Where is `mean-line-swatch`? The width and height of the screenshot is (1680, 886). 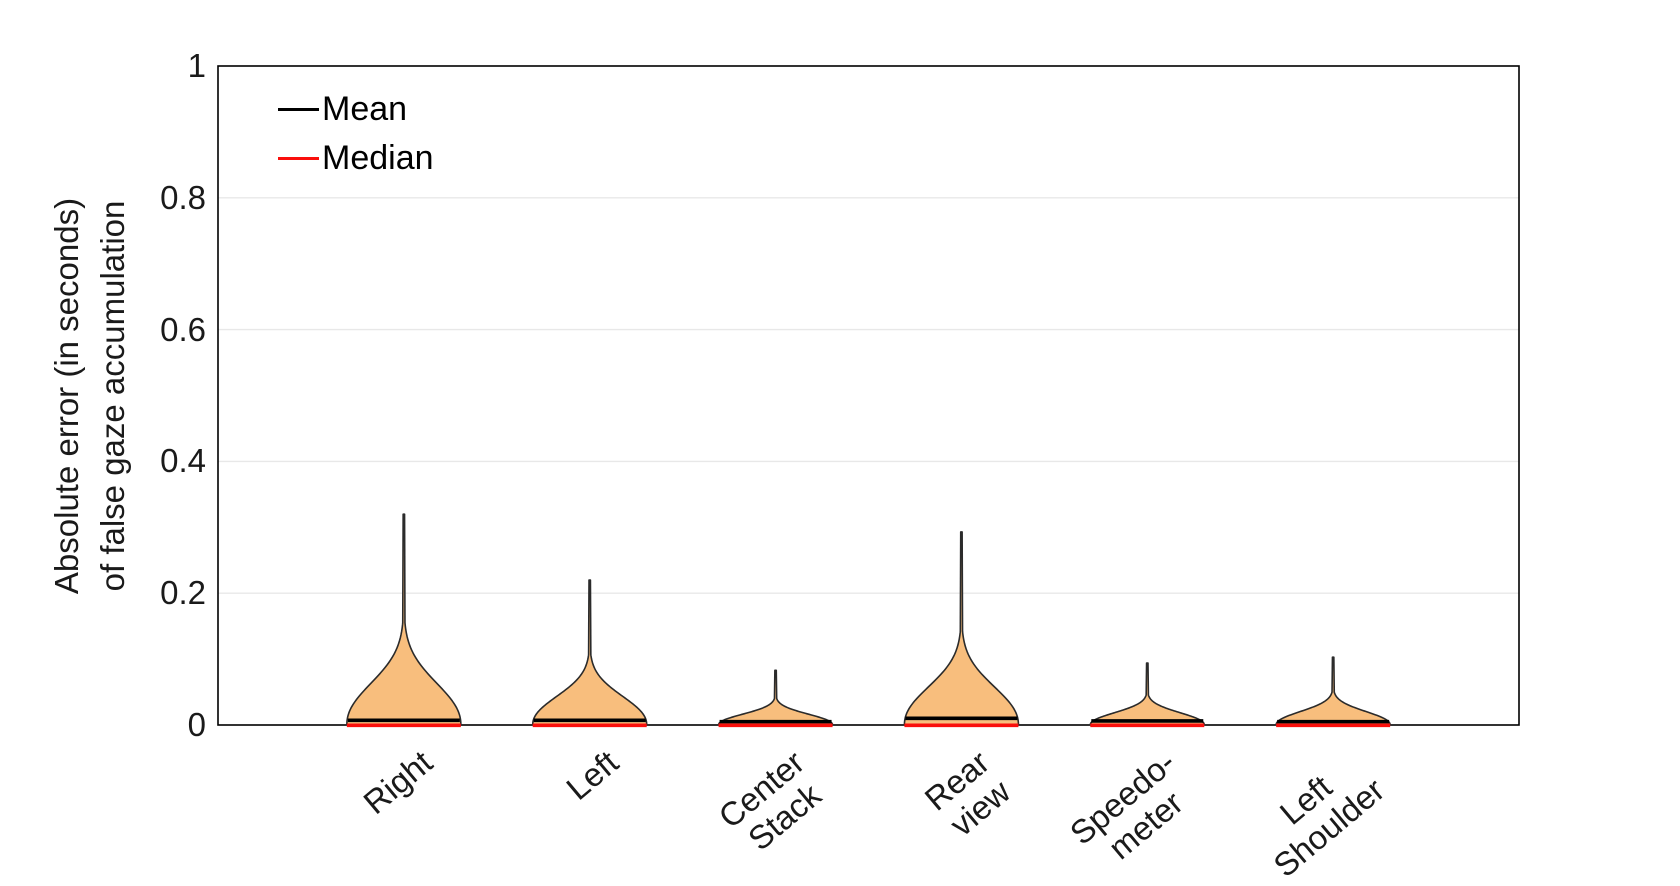 mean-line-swatch is located at coordinates (298, 109).